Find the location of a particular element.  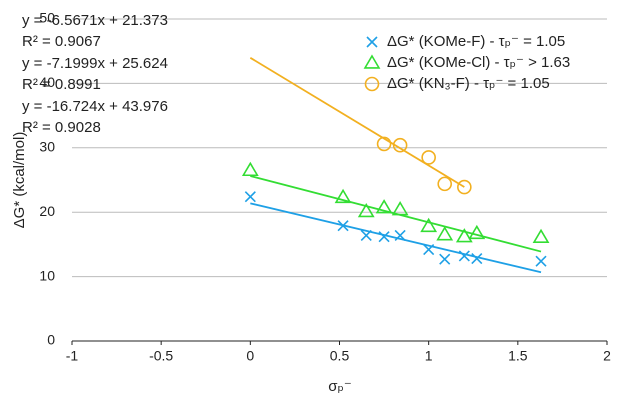

legend-label: ΔG* (KOMe-F) - τₚ⁻ = 1.05 is located at coordinates (476, 41).